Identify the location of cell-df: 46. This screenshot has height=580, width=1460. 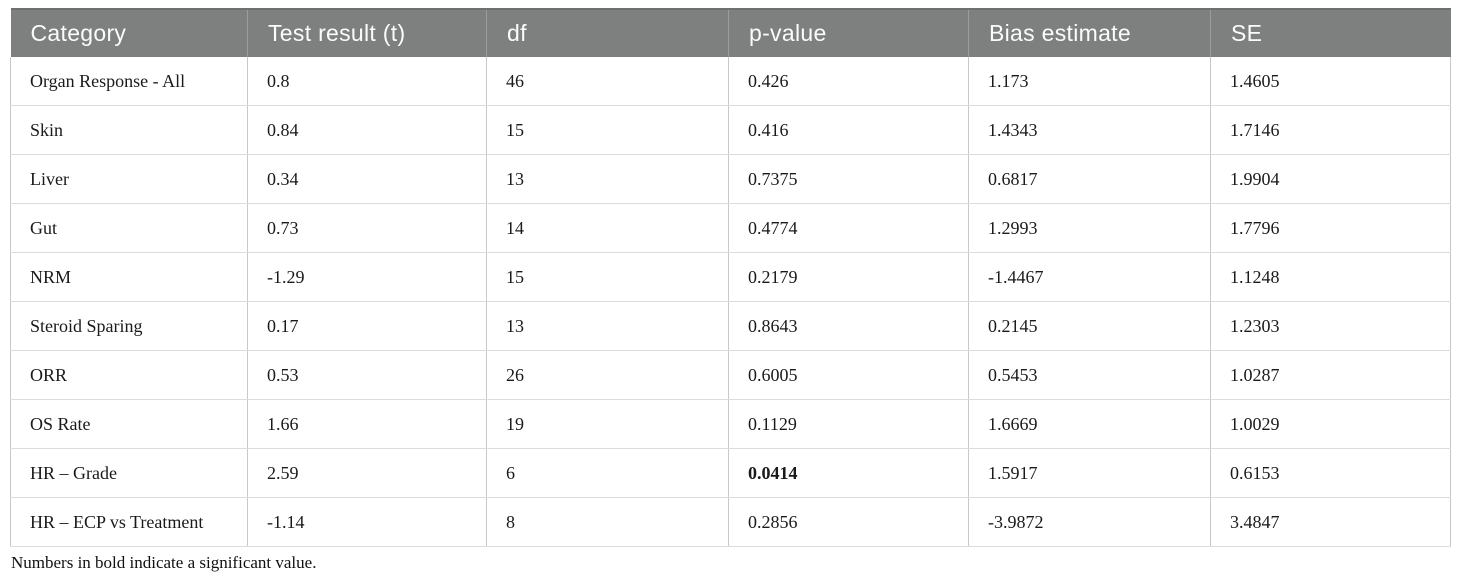
(607, 81).